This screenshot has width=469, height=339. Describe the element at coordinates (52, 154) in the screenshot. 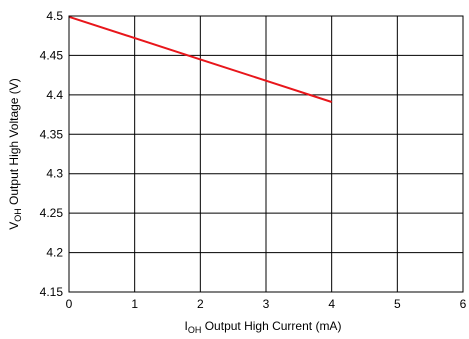

I see `y-tick-labels: 4.15 4.2 4.25 4.3 4.35 4.4 4.45 4.5` at that location.